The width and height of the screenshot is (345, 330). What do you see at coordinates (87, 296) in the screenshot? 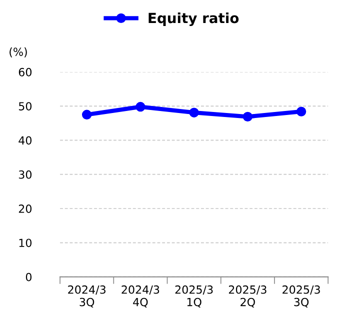
I see `x-tick-label: 2024/3 3Q` at bounding box center [87, 296].